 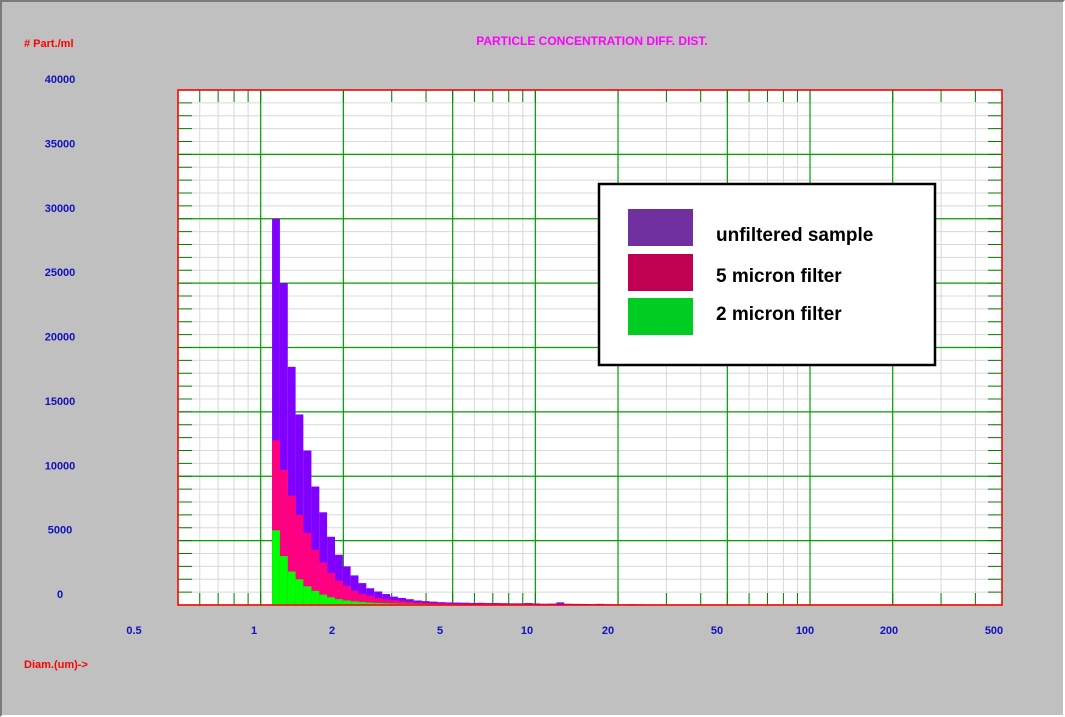 I want to click on x-tick-label: 2, so click(x=332, y=631).